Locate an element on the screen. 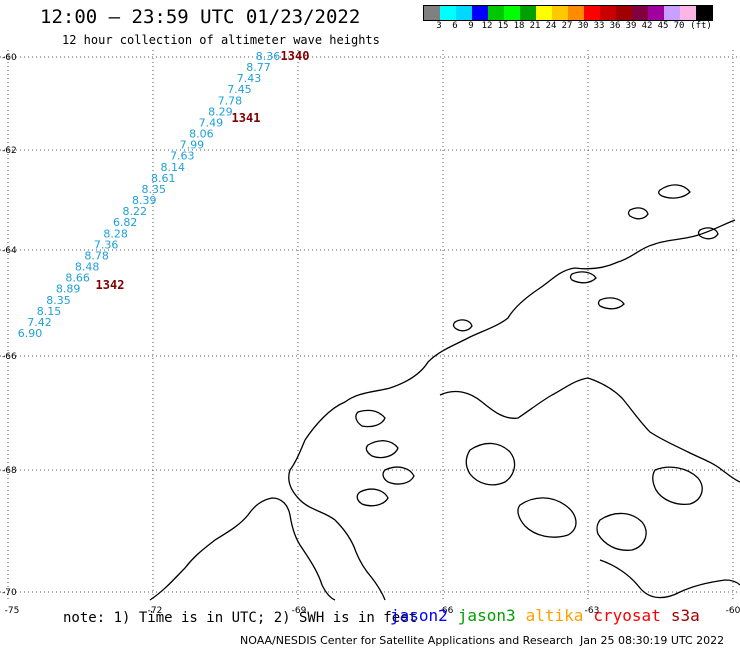 Image resolution: width=740 pixels, height=650 pixels. swh-value-label: 8.89 is located at coordinates (68, 289).